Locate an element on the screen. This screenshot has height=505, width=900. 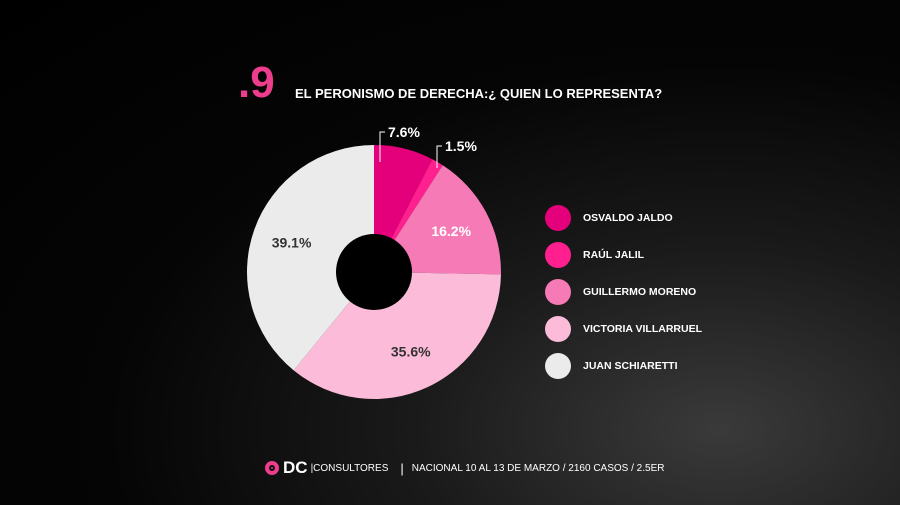
legend-label: JUAN SCHIARETTI is located at coordinates (630, 365).